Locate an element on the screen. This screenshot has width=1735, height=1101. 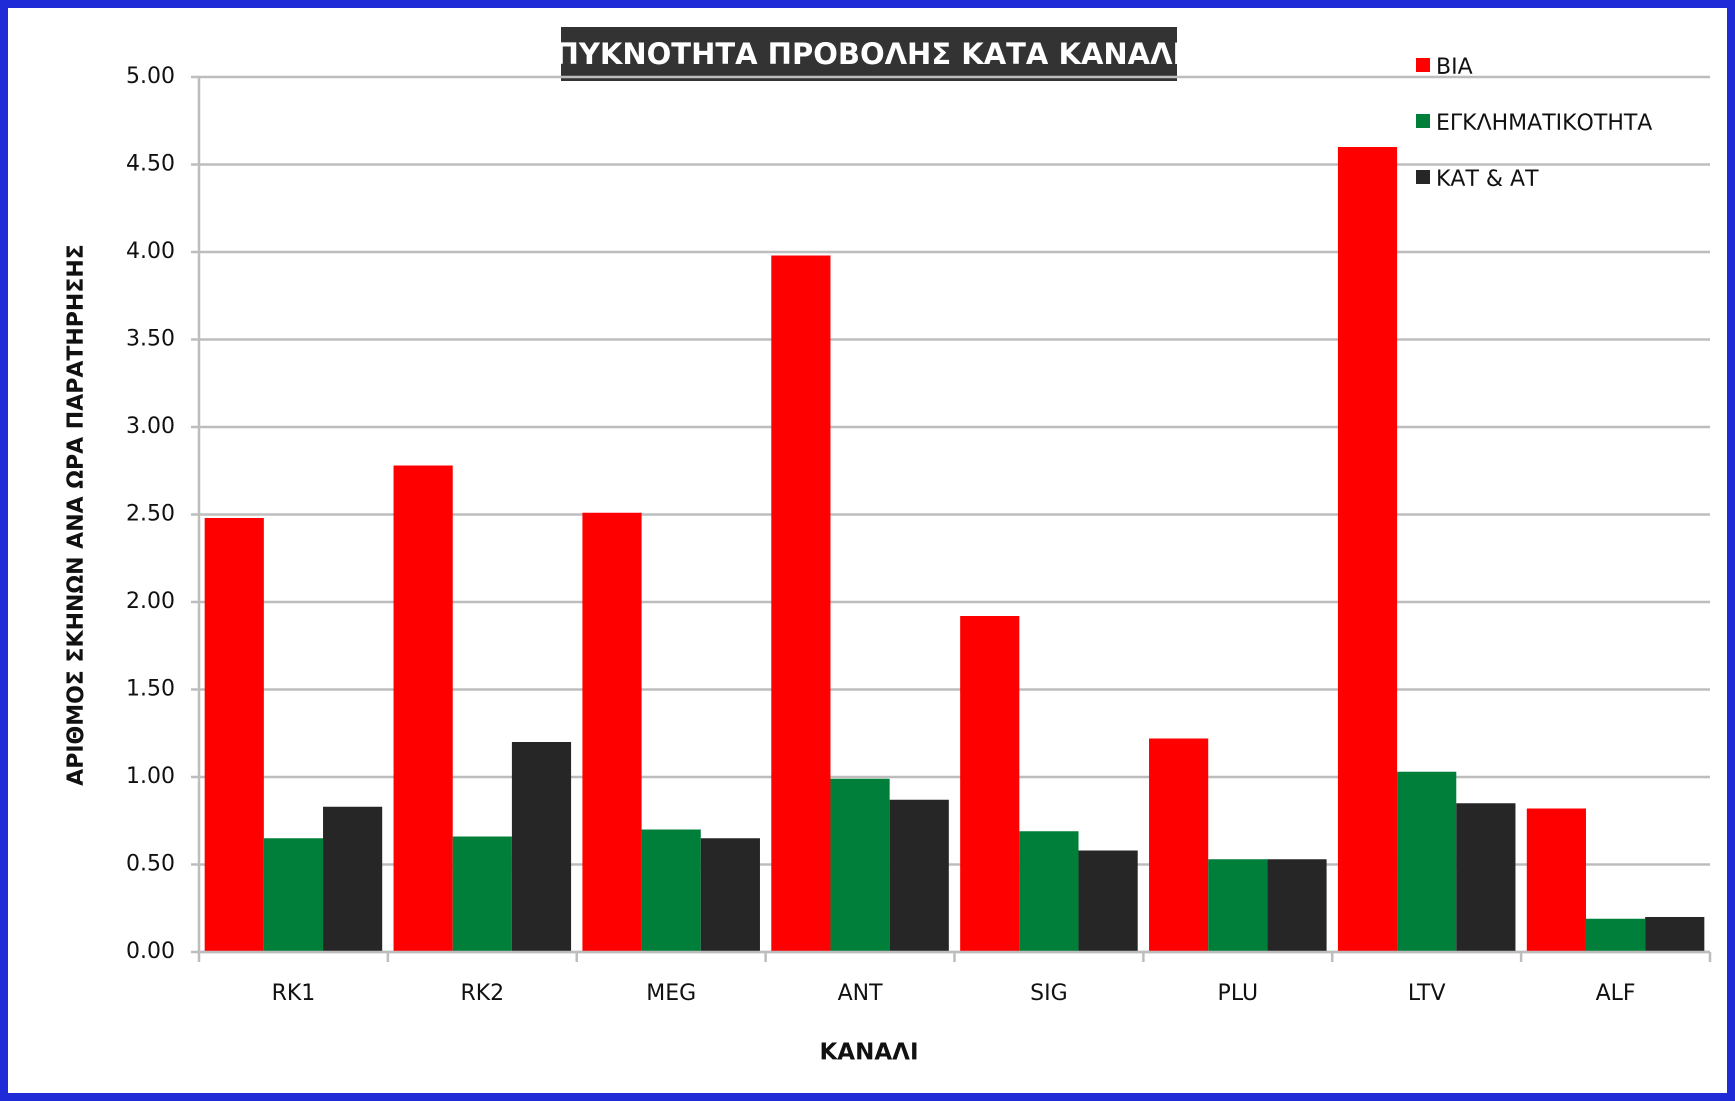
x-tick-label: PLU is located at coordinates (1238, 993).